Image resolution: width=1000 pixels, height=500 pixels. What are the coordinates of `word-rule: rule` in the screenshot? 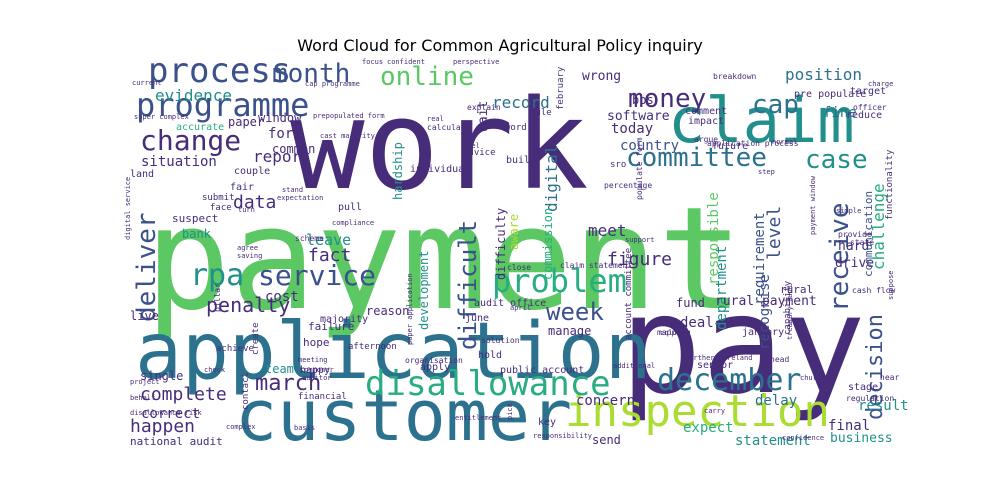 It's located at (541, 113).